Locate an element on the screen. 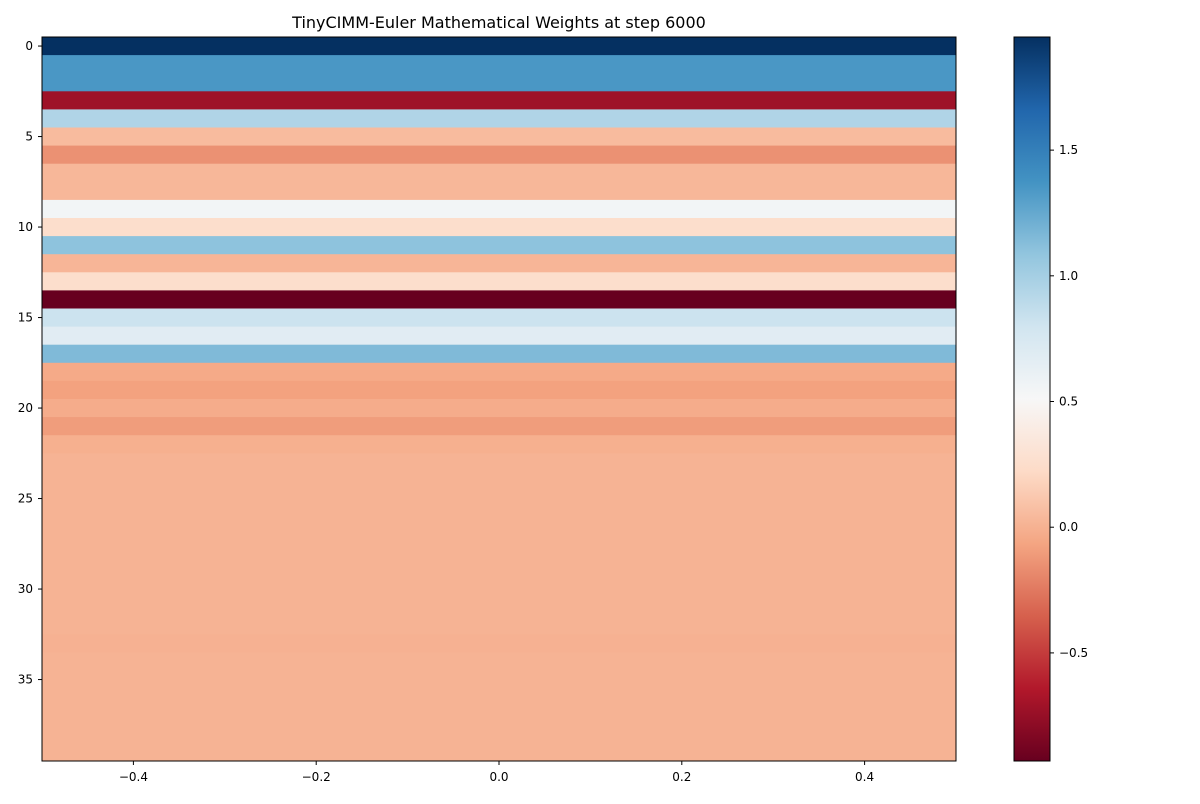  y-tick-label: 35 is located at coordinates (25, 680).